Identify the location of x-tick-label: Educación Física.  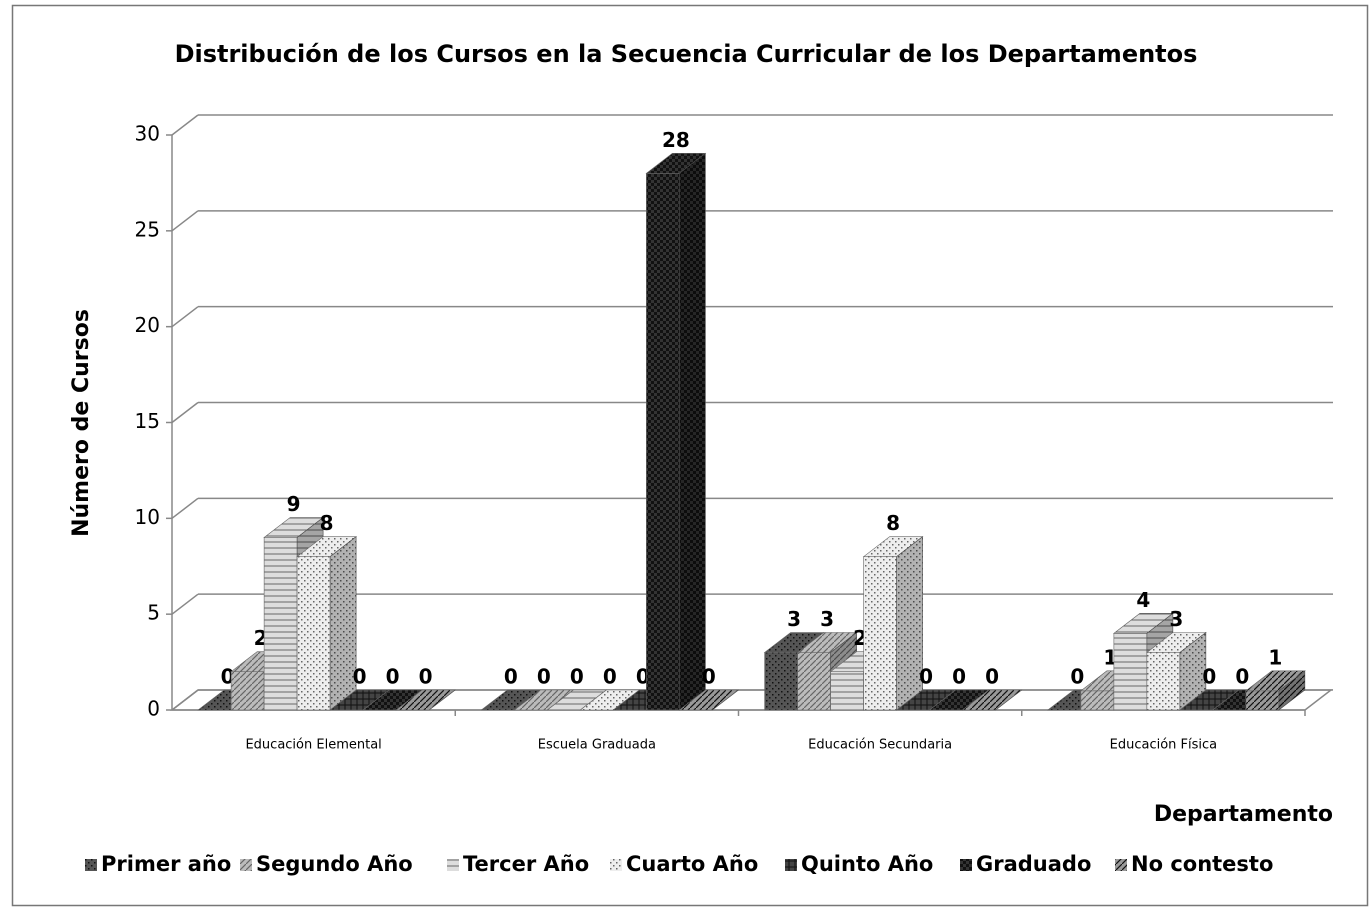
(1164, 745).